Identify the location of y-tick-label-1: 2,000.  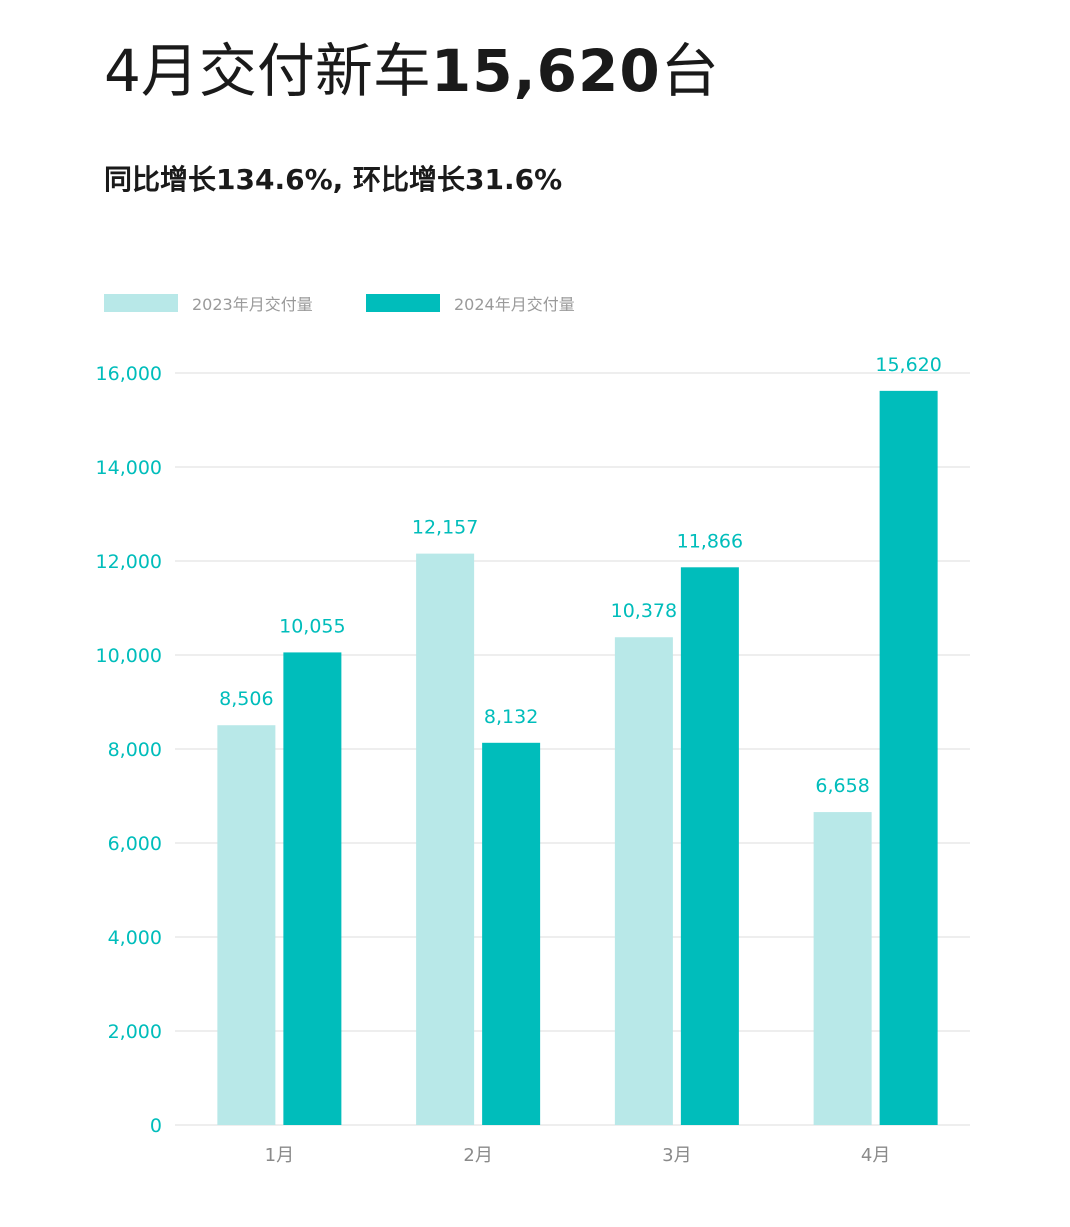
(135, 1032).